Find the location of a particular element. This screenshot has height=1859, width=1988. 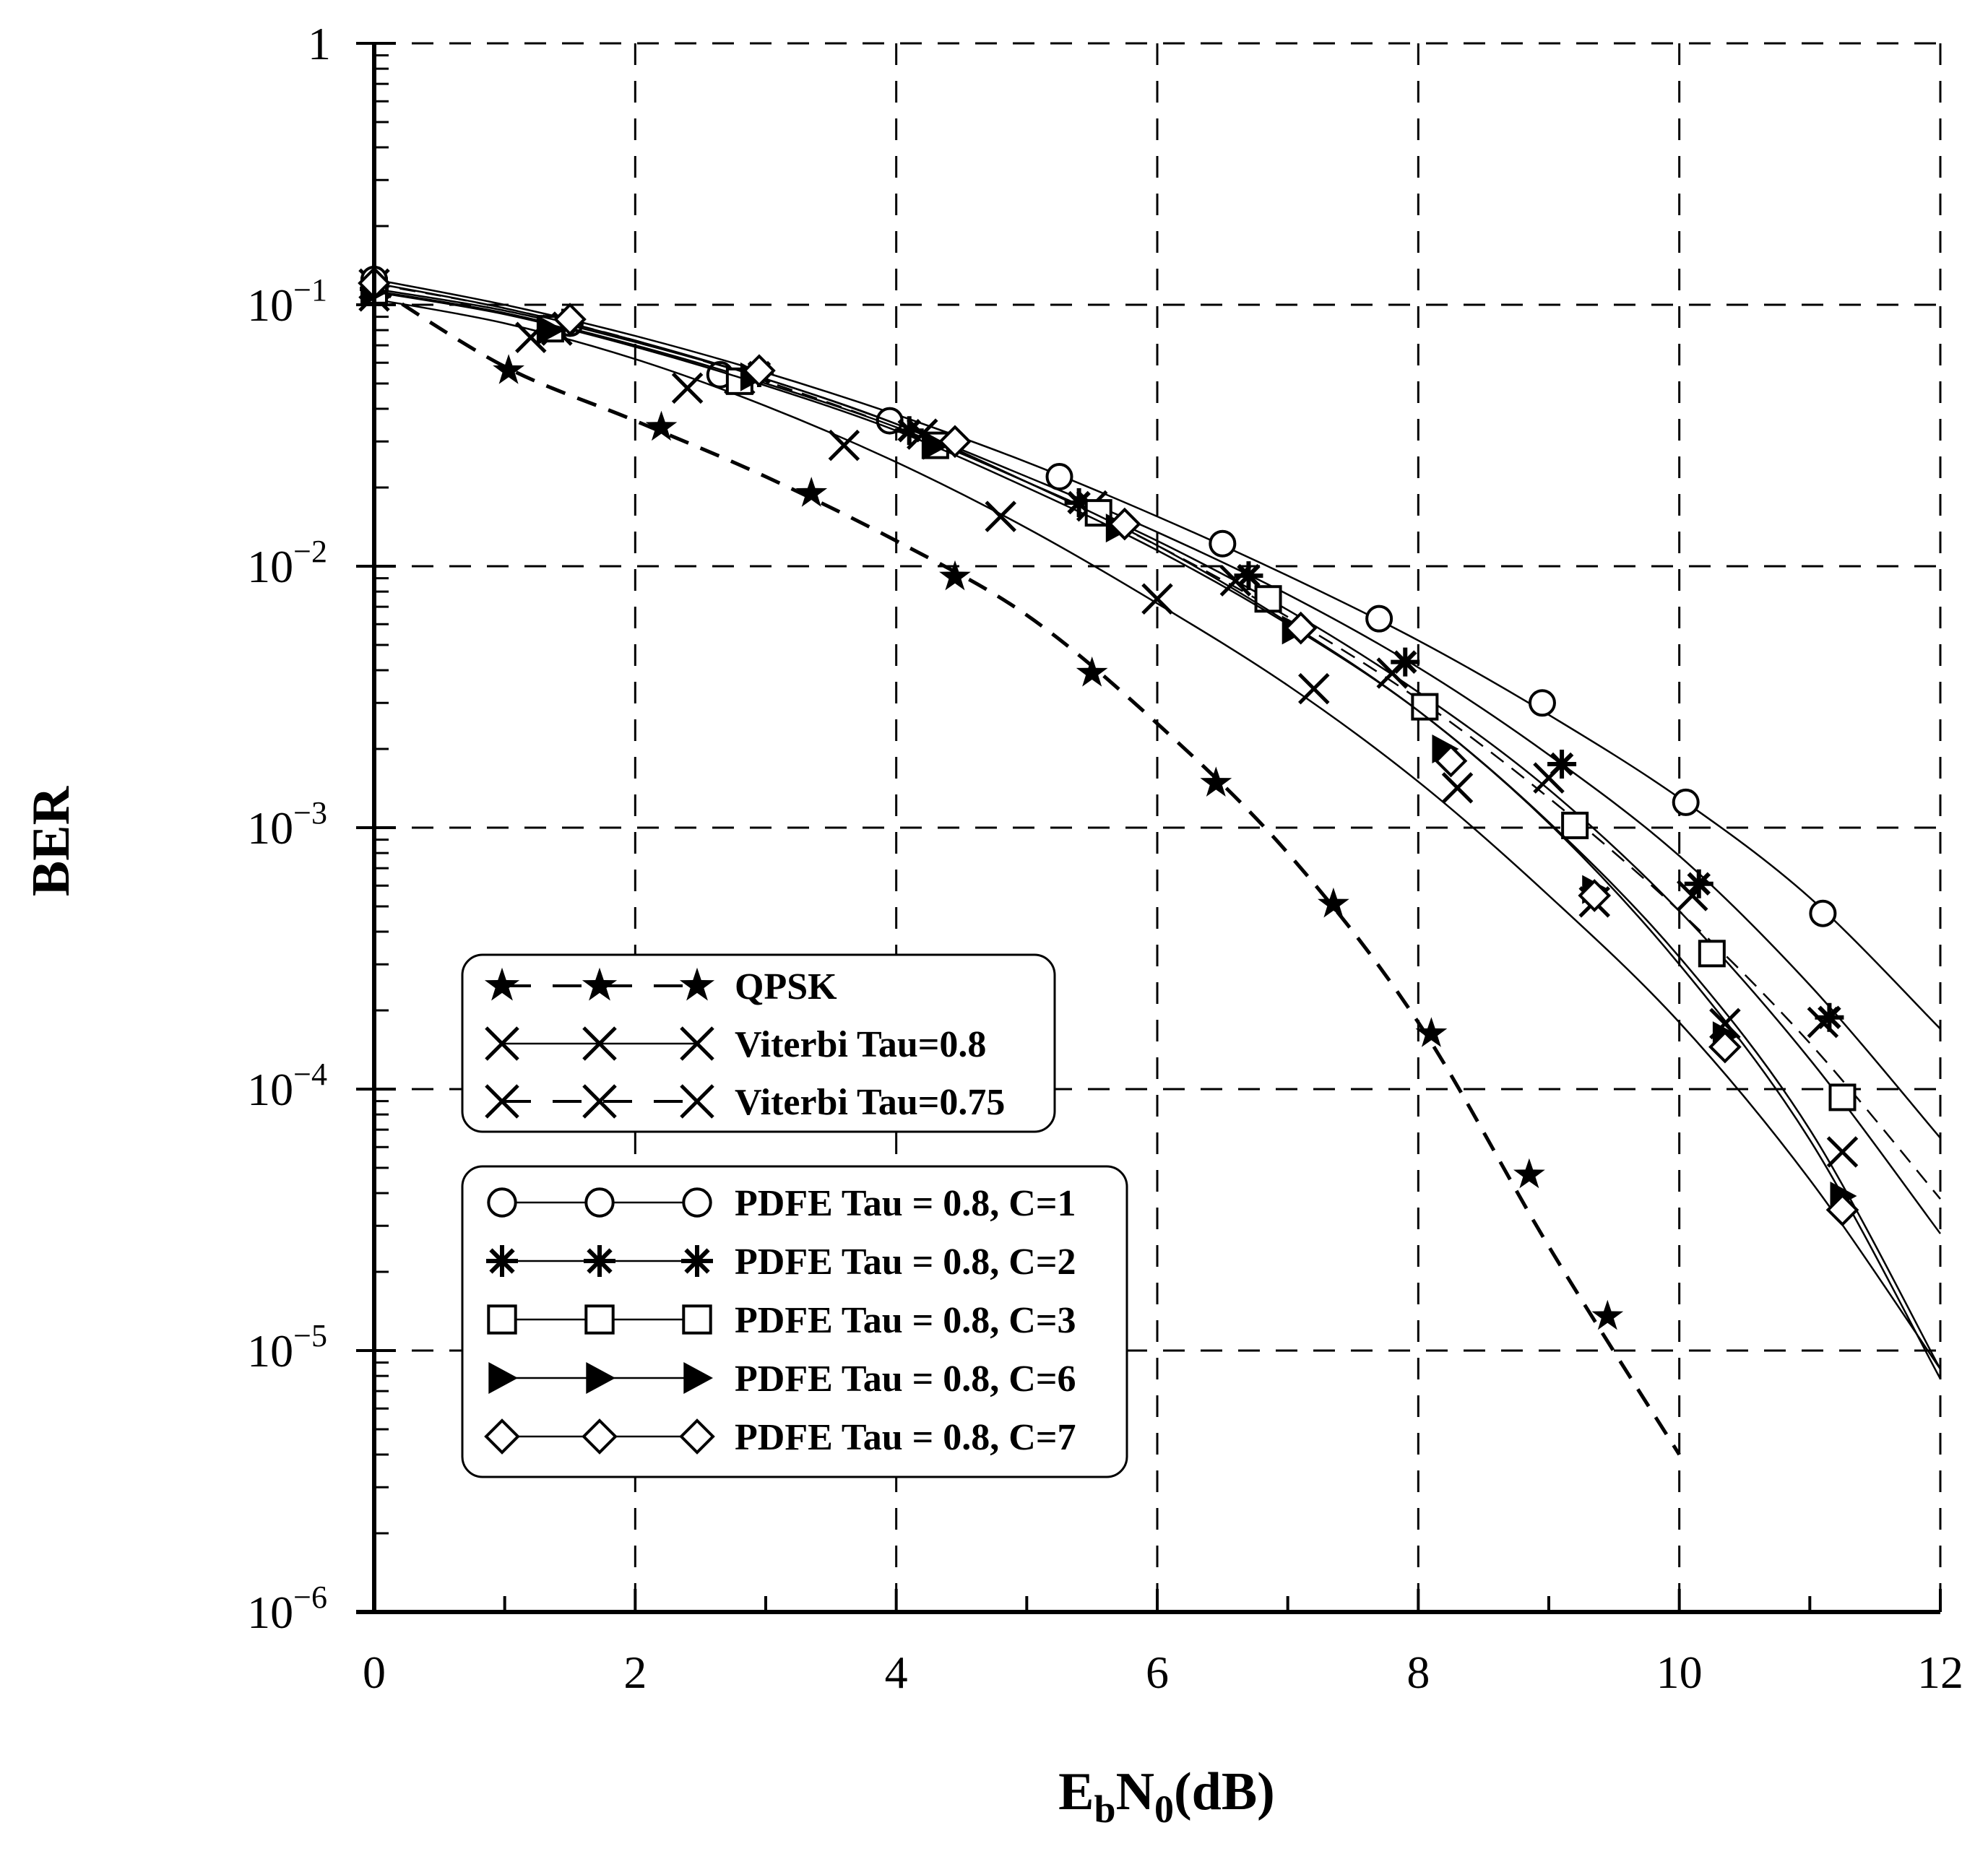

x-axis-title-part: E is located at coordinates (1076, 1791).